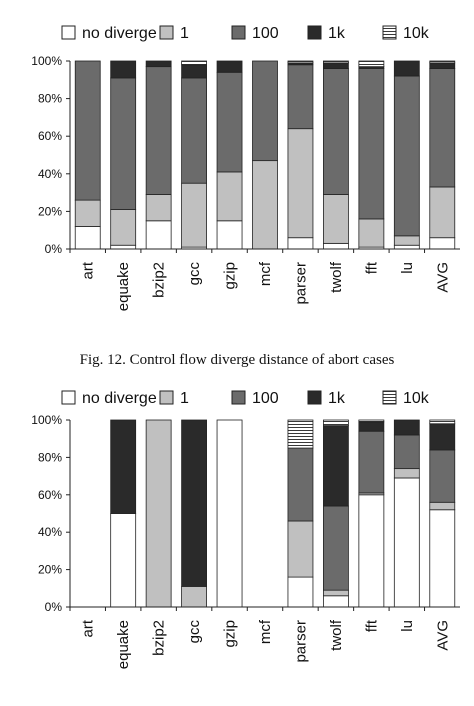 The height and width of the screenshot is (706, 474). Describe the element at coordinates (68, 32) in the screenshot. I see `legend-swatch-no-diverge` at that location.